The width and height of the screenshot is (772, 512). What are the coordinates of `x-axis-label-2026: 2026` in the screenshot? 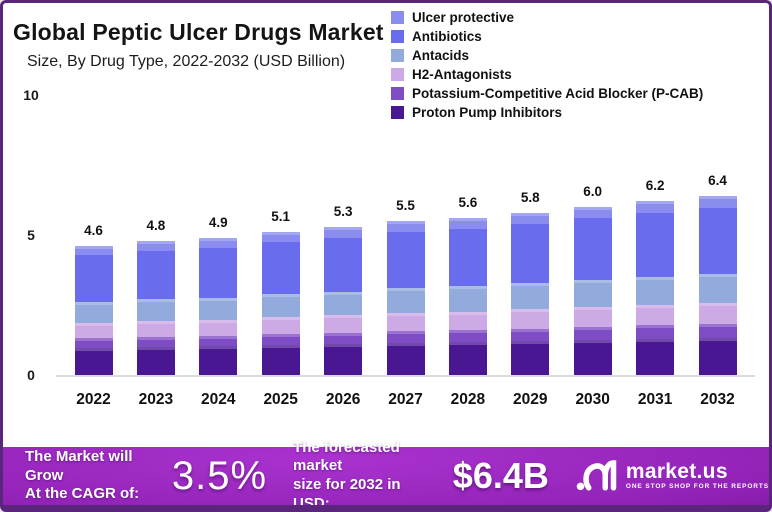 It's located at (343, 399).